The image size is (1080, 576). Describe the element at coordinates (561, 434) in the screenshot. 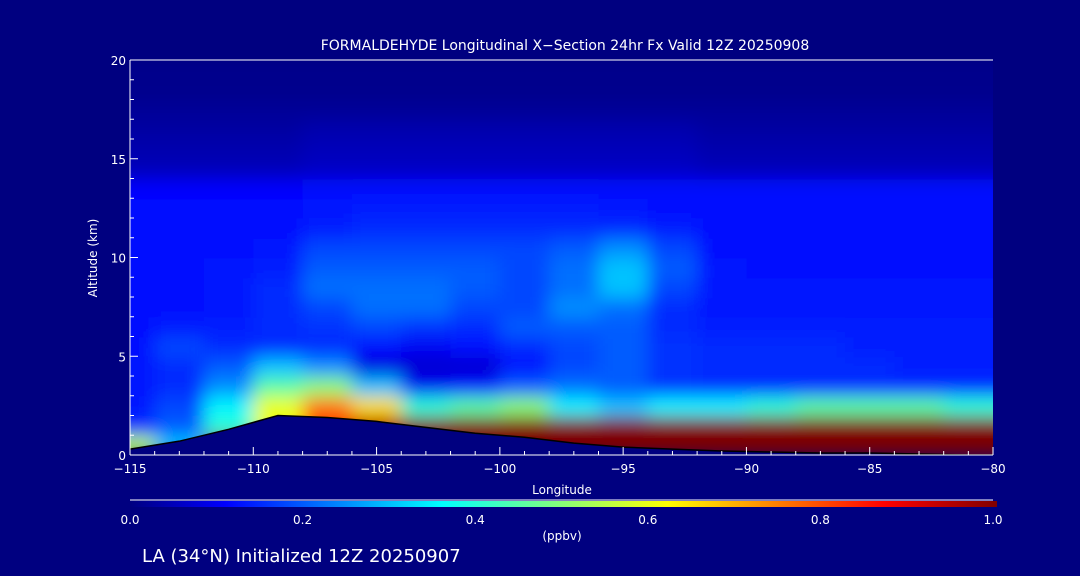

I see `terrain` at that location.